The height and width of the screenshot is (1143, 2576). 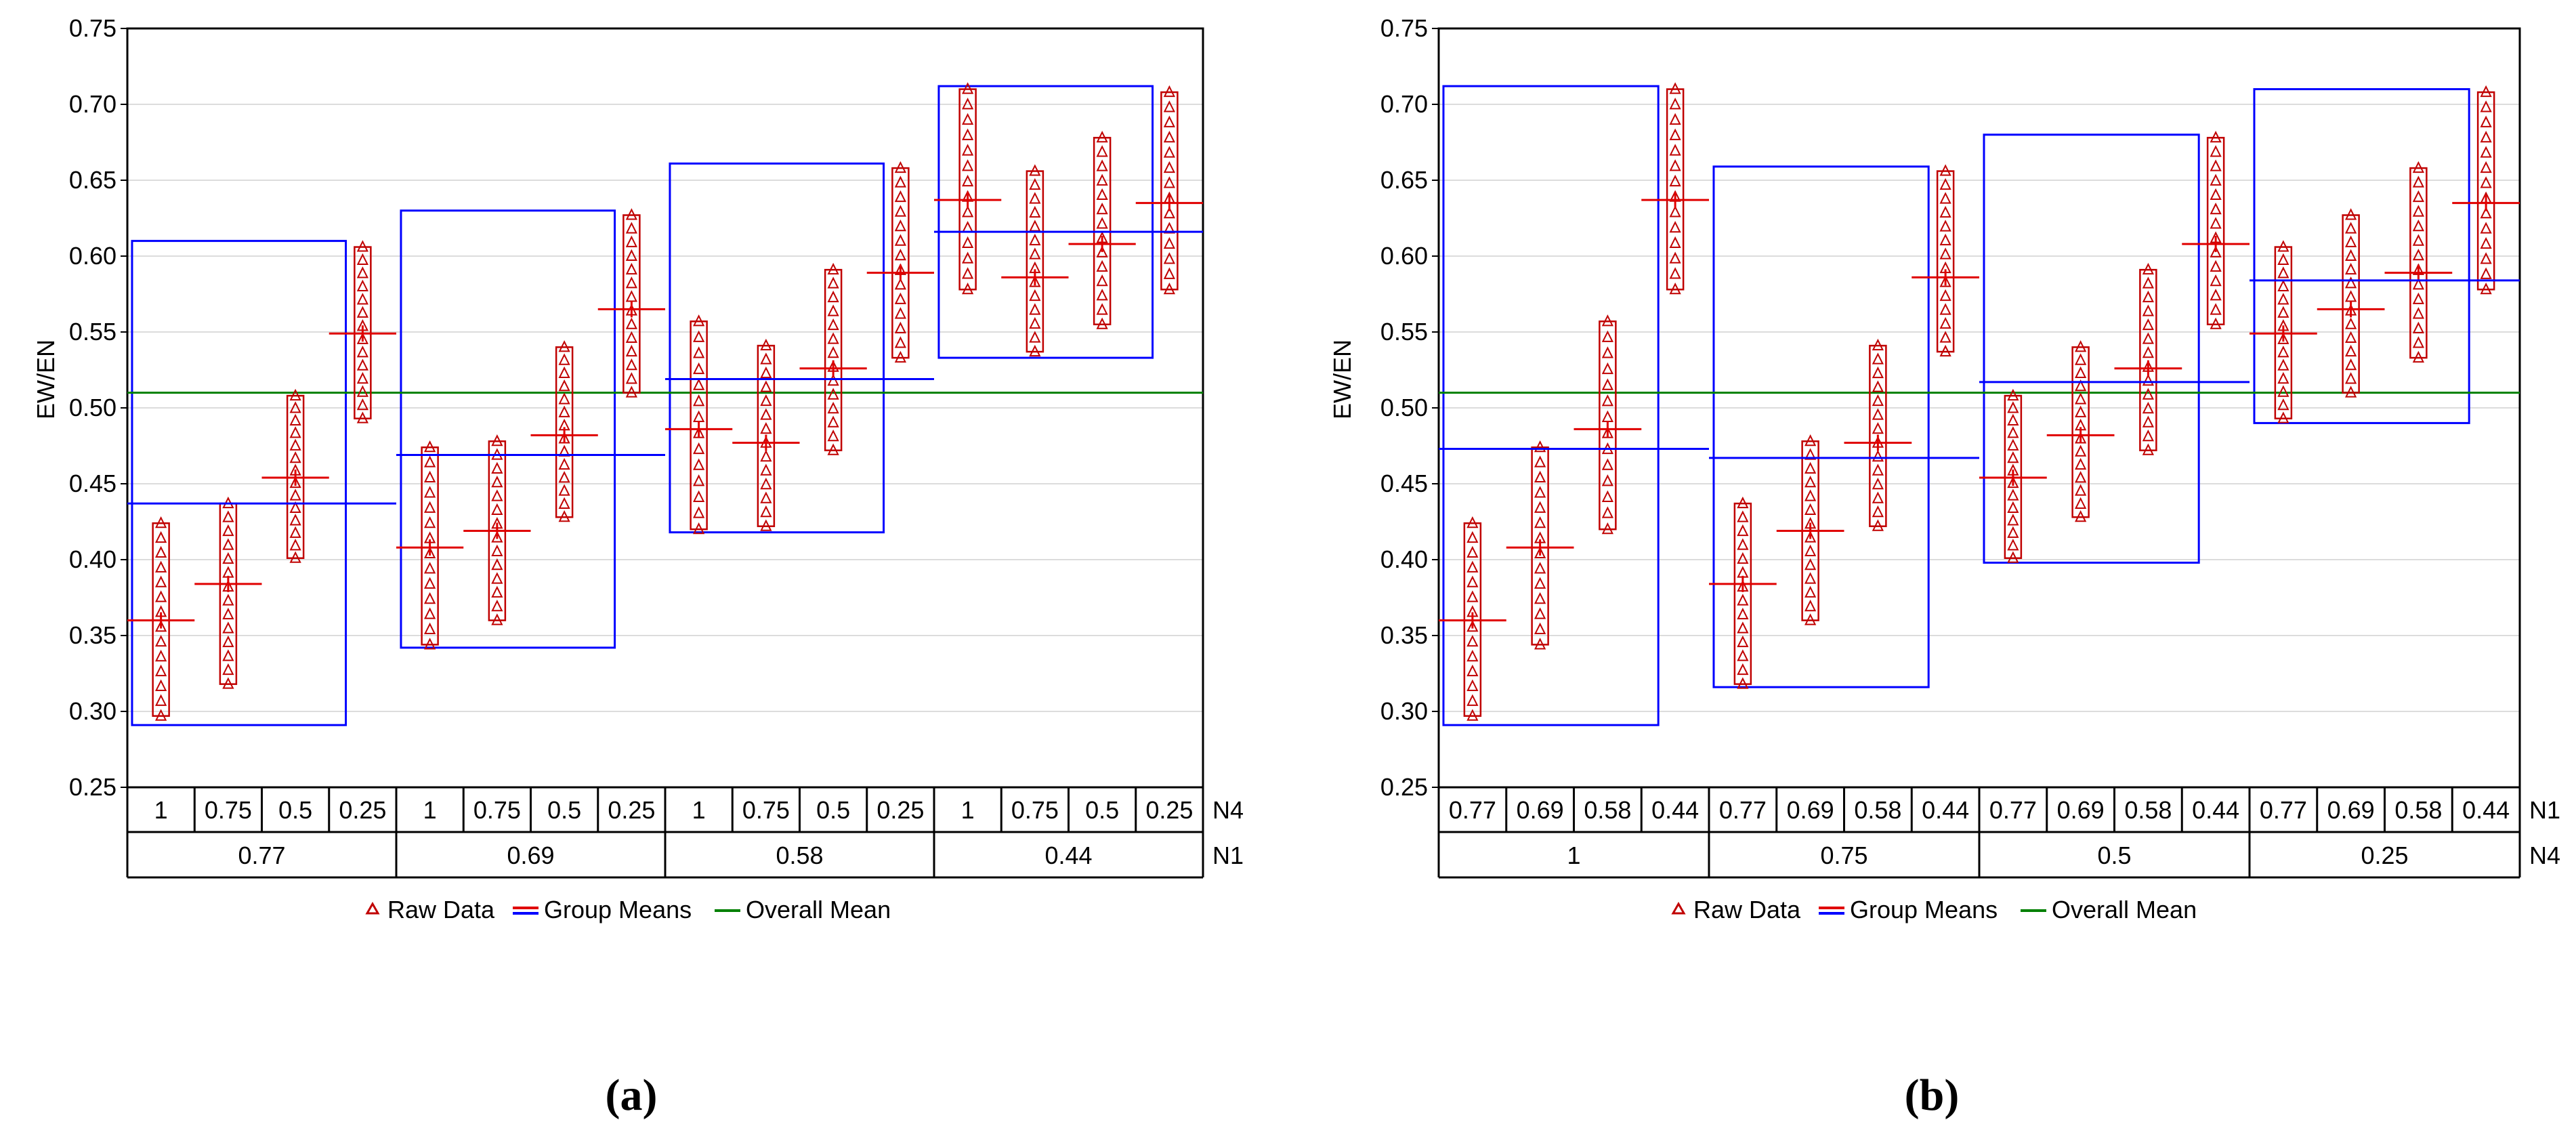 What do you see at coordinates (1169, 810) in the screenshot?
I see `inner-factor-label: 0.25` at bounding box center [1169, 810].